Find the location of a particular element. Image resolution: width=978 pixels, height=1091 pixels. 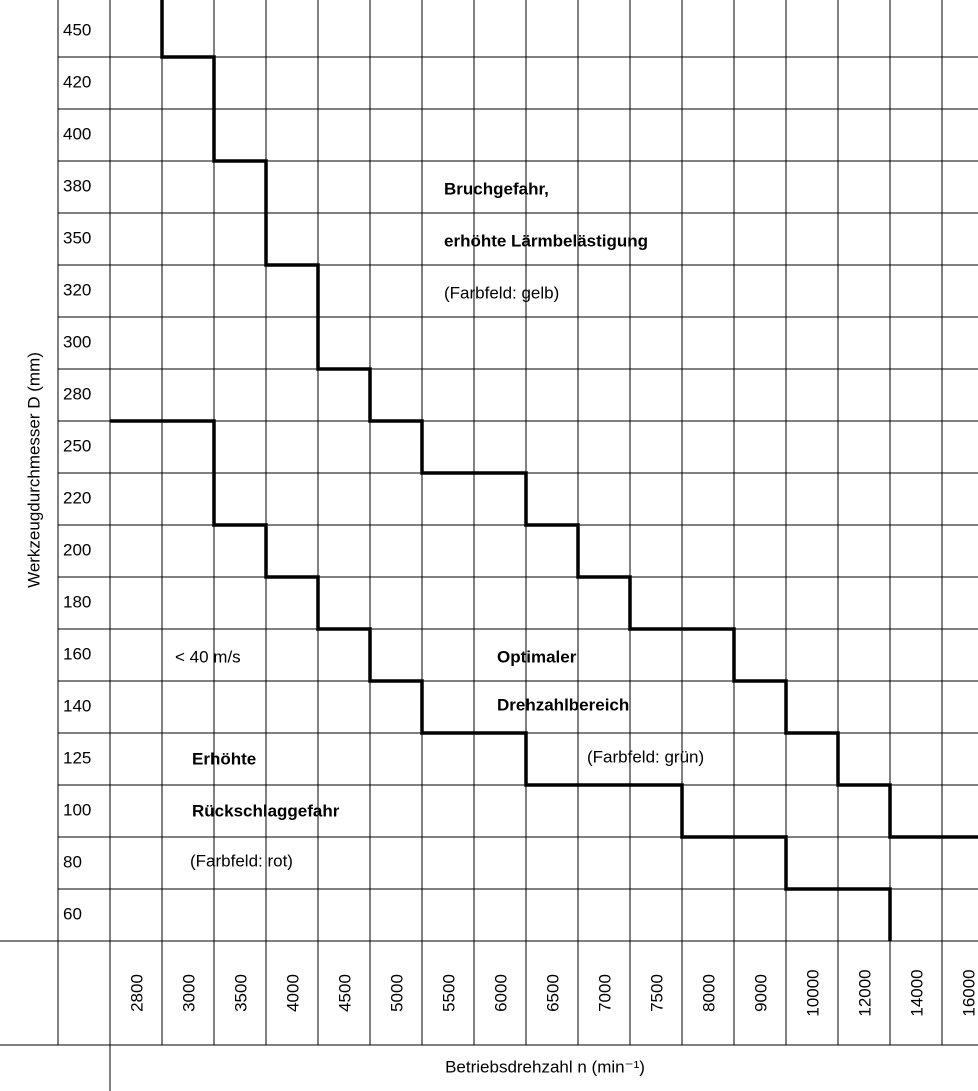

y-label: 320 is located at coordinates (77, 289).